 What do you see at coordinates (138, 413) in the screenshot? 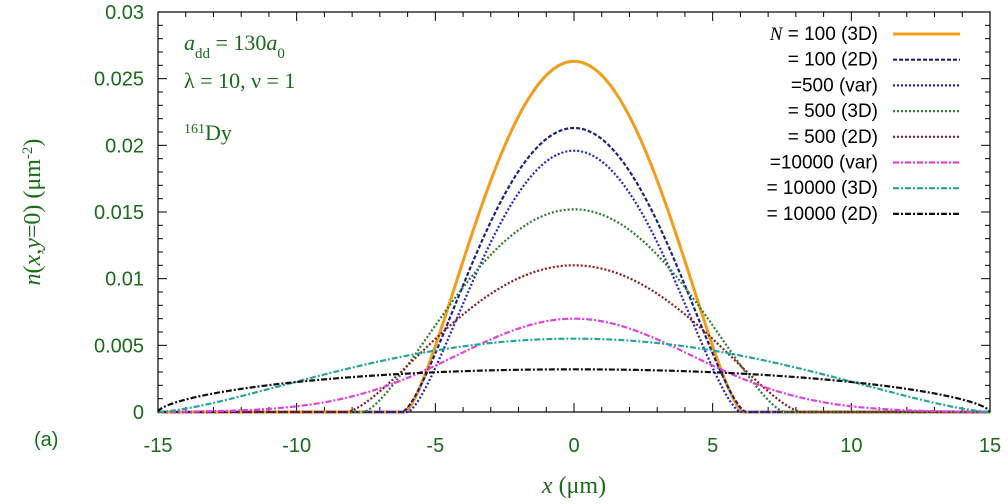
I see `y-tick-label: 0` at bounding box center [138, 413].